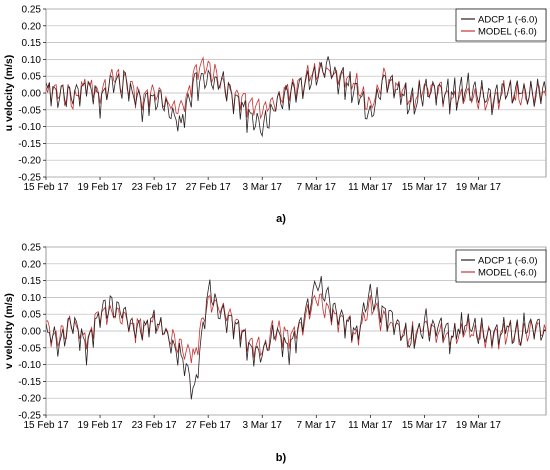  What do you see at coordinates (9, 331) in the screenshot?
I see `y-axis-label: v velocity (m/s)` at bounding box center [9, 331].